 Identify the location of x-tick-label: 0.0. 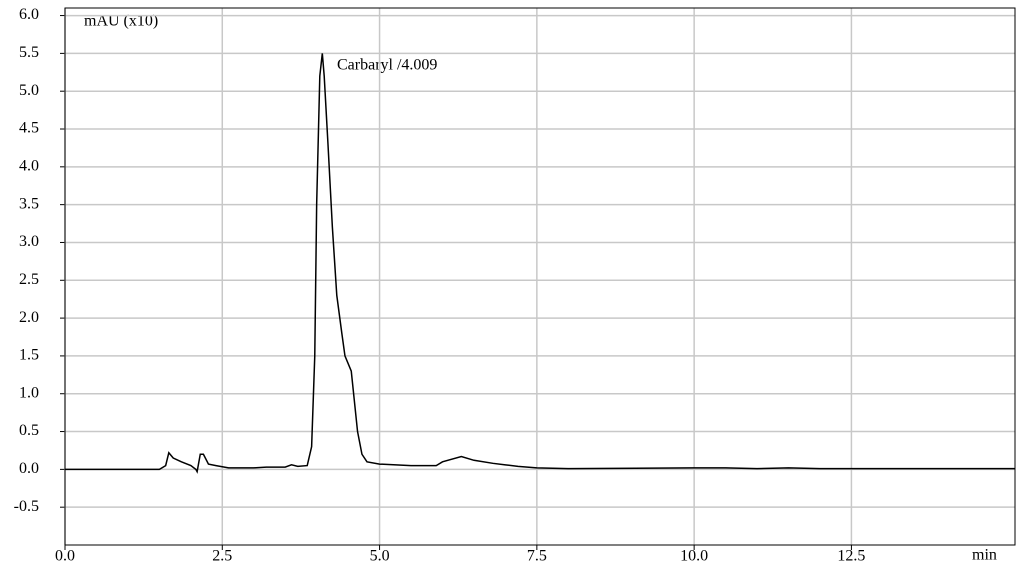
(65, 556).